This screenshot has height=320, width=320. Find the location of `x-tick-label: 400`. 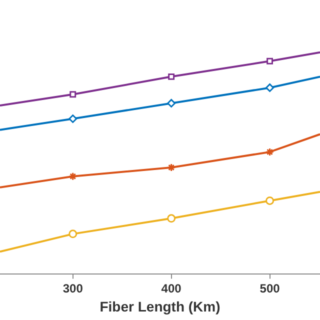

x-tick-label: 400 is located at coordinates (171, 288).